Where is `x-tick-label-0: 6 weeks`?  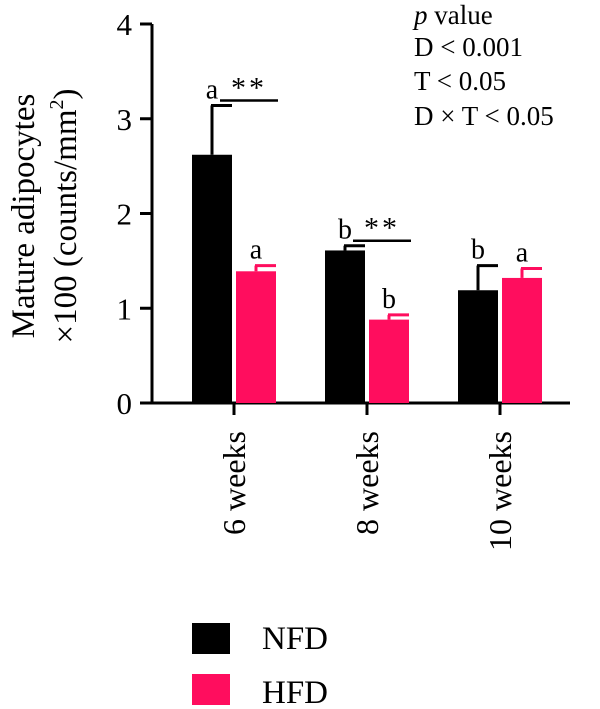
x-tick-label-0: 6 weeks is located at coordinates (234, 483).